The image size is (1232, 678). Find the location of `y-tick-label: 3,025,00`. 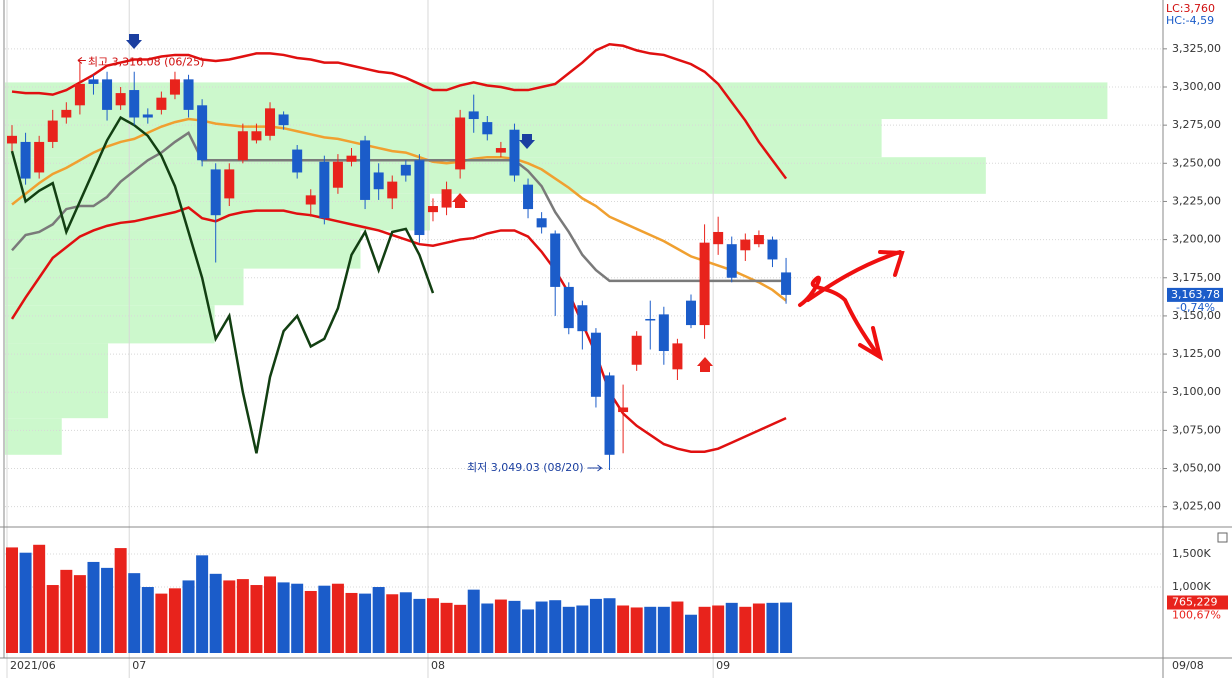

y-tick-label: 3,025,00 is located at coordinates (1196, 506).